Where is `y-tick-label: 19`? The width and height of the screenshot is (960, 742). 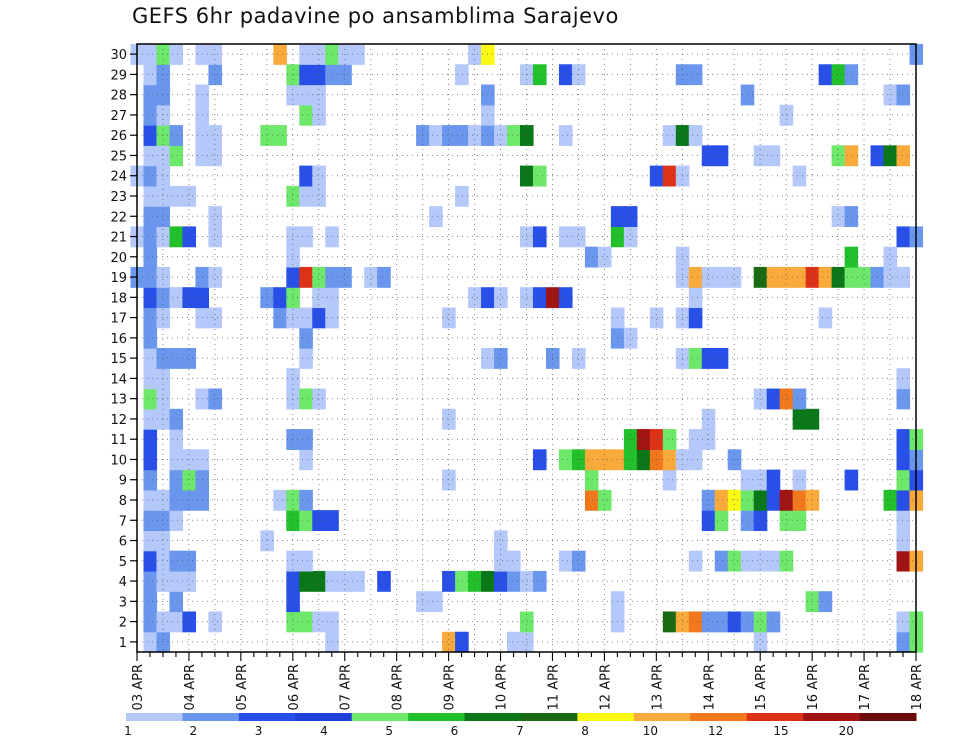 y-tick-label: 19 is located at coordinates (118, 278).